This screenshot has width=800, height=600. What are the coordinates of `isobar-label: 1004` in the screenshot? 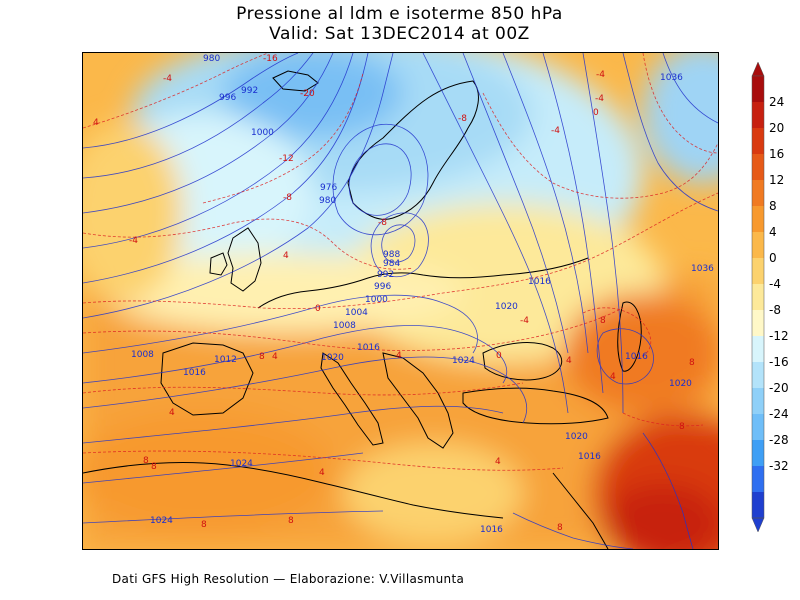 It's located at (356, 313).